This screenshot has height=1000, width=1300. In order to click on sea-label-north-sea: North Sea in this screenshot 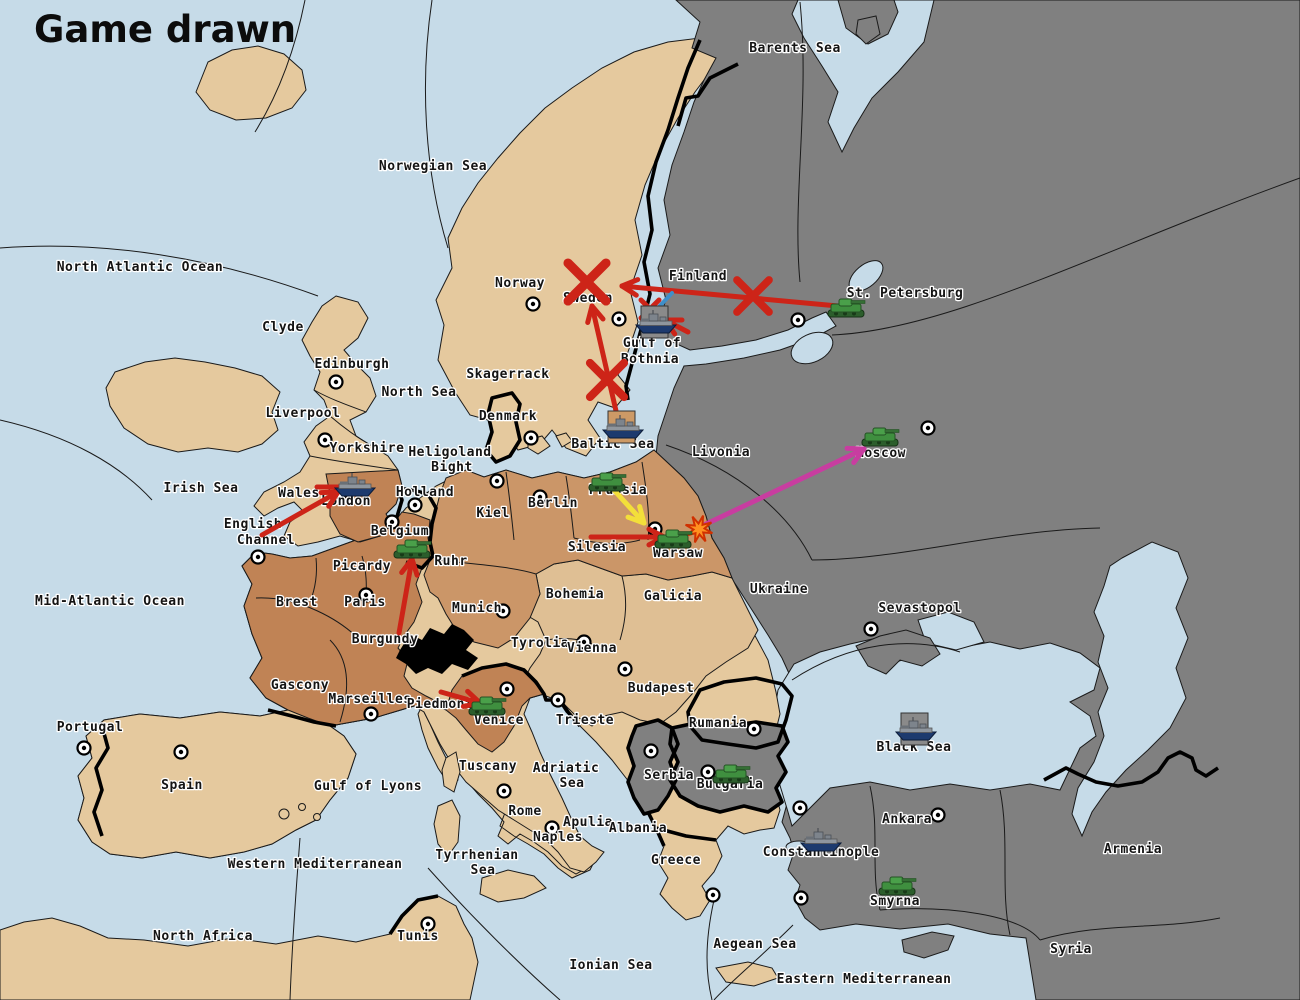, I will do `click(419, 392)`.